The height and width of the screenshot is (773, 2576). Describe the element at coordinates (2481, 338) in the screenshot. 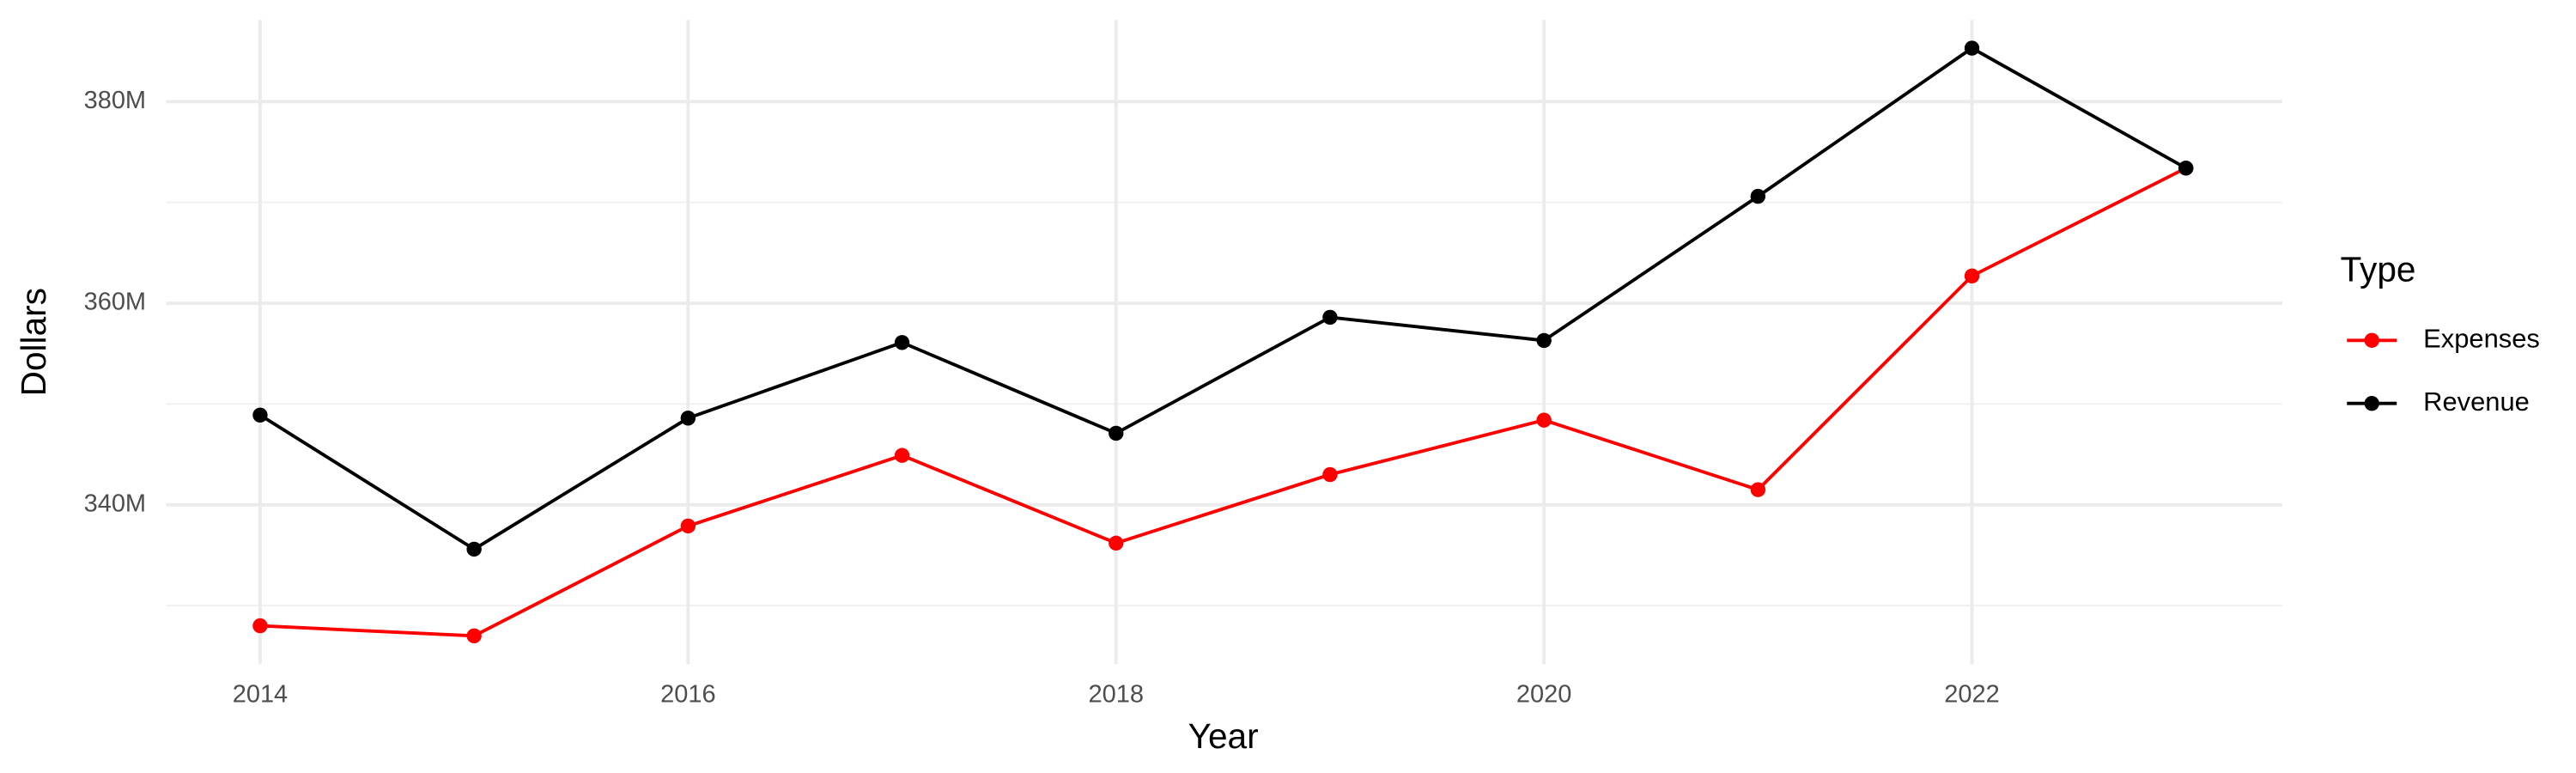

I see `legend-label: Expenses` at that location.